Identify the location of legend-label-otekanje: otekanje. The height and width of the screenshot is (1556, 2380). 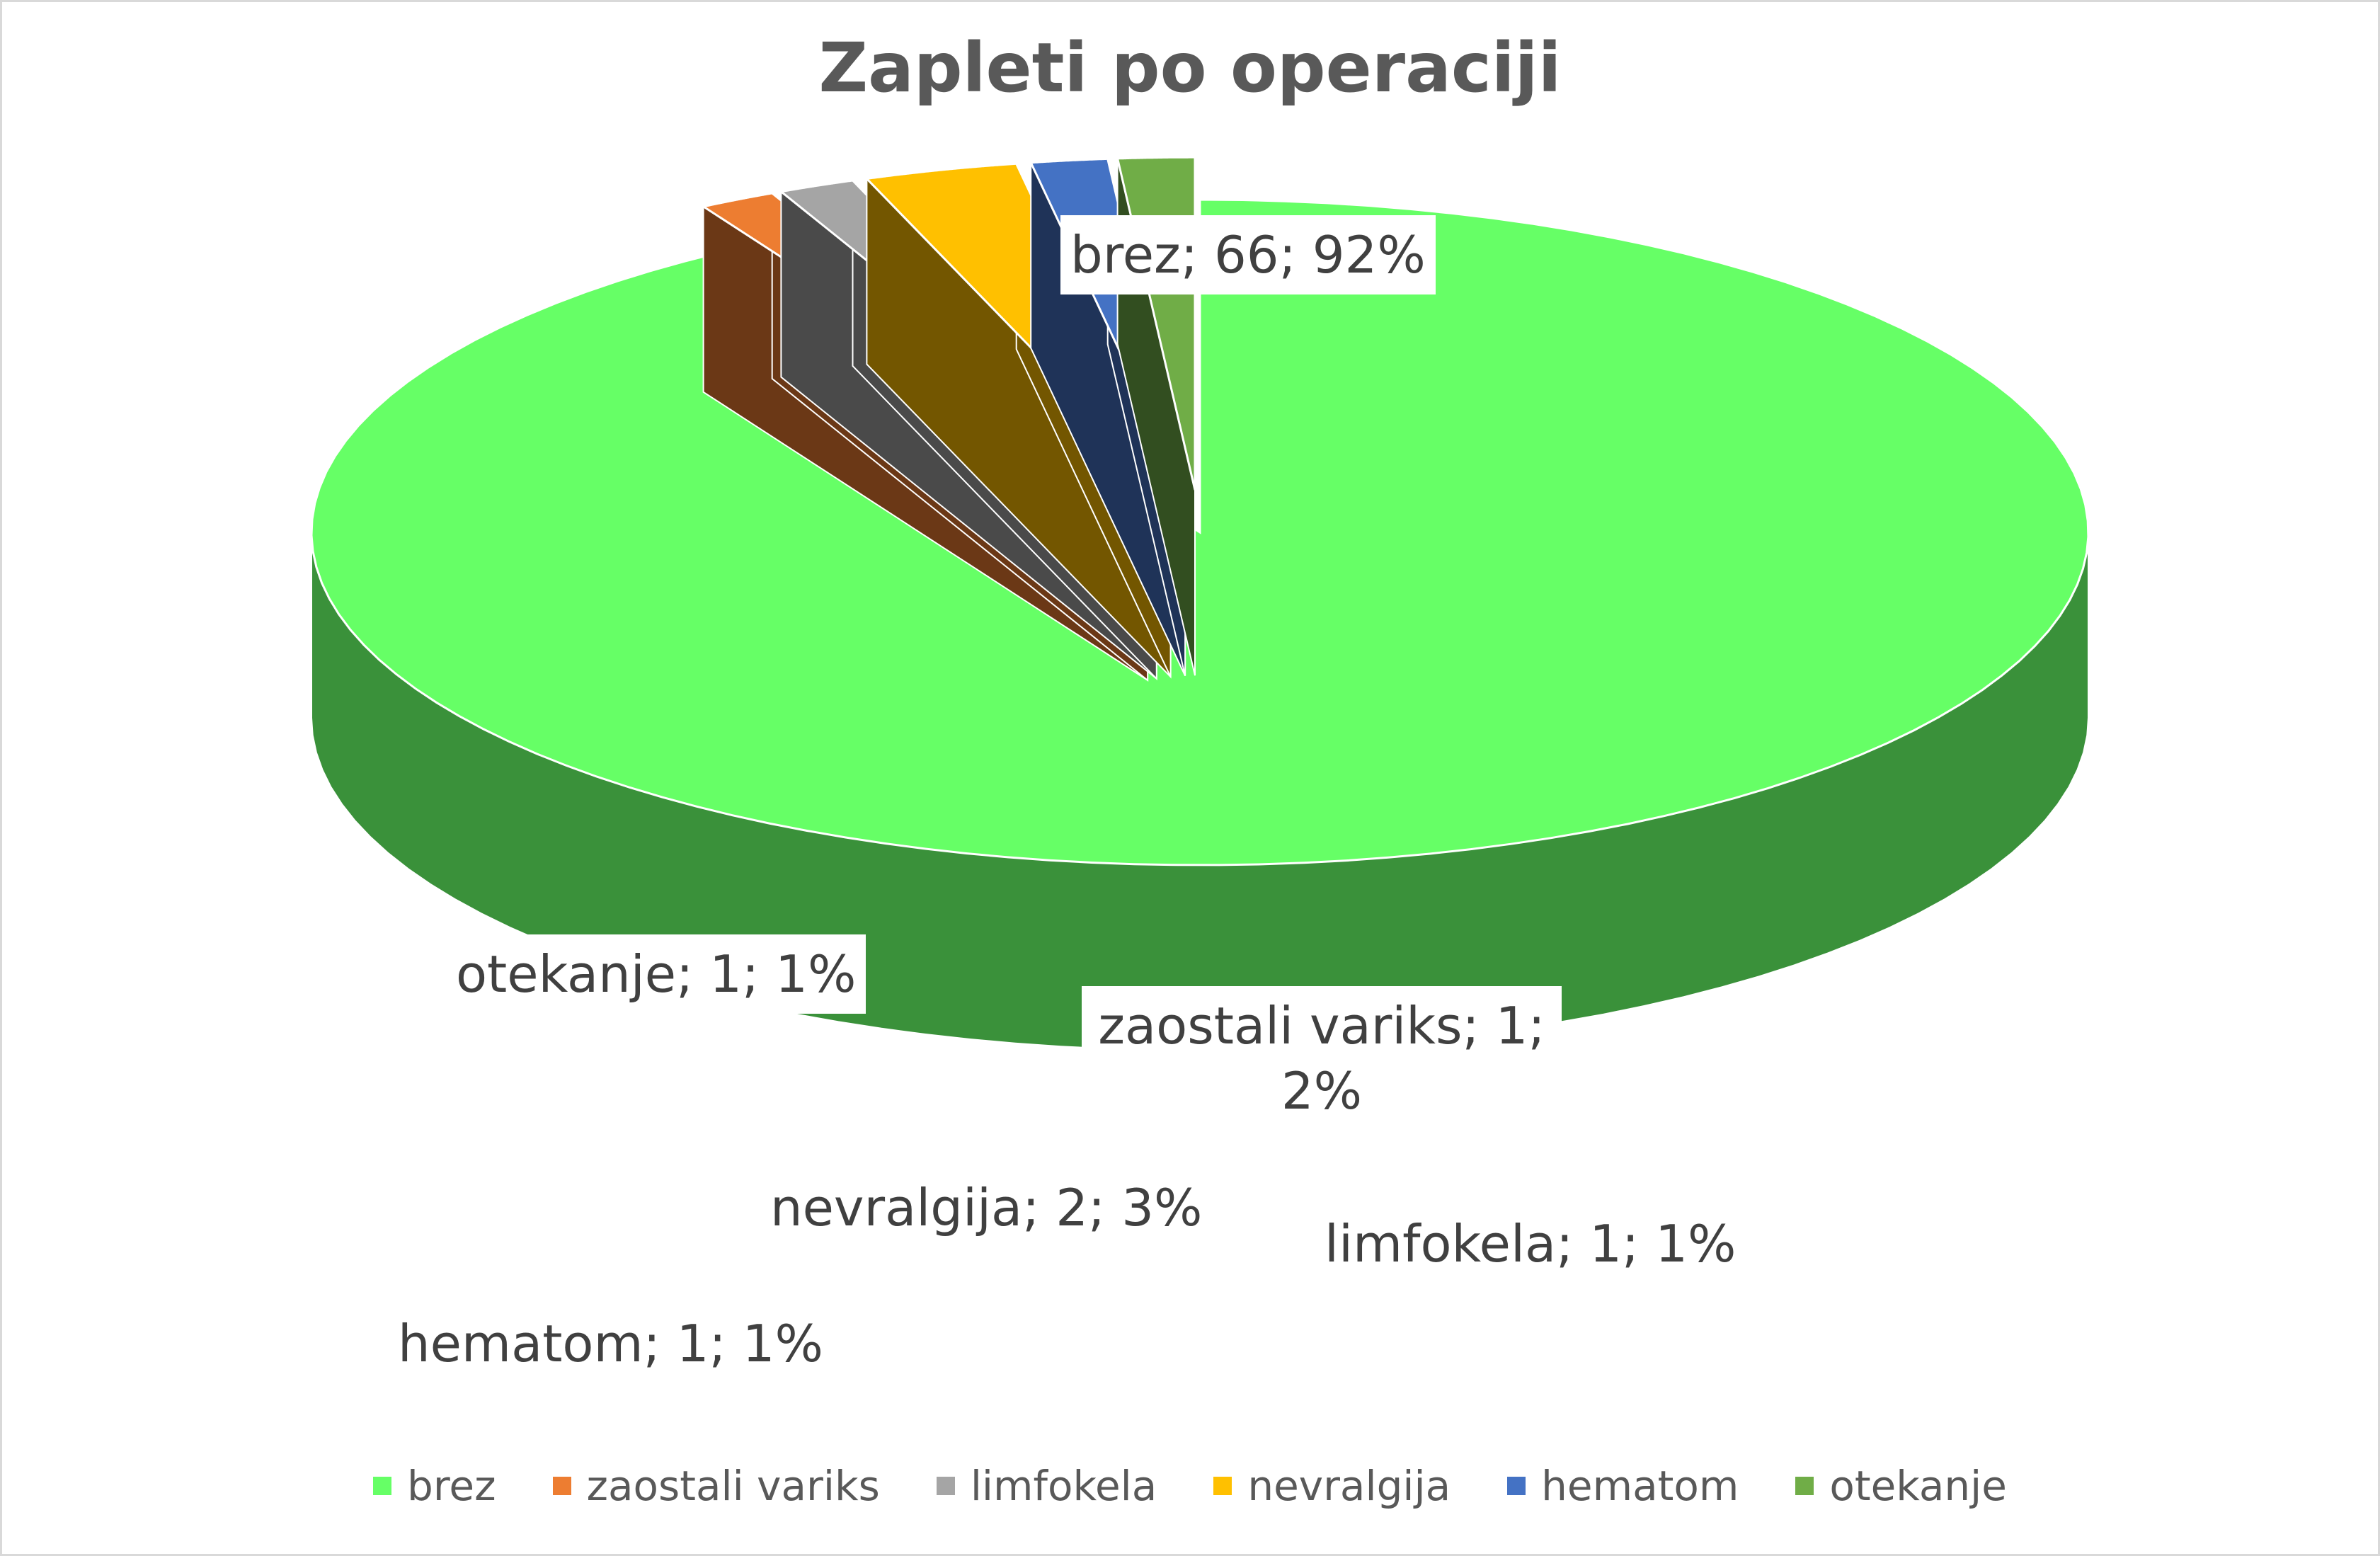
(1918, 1486).